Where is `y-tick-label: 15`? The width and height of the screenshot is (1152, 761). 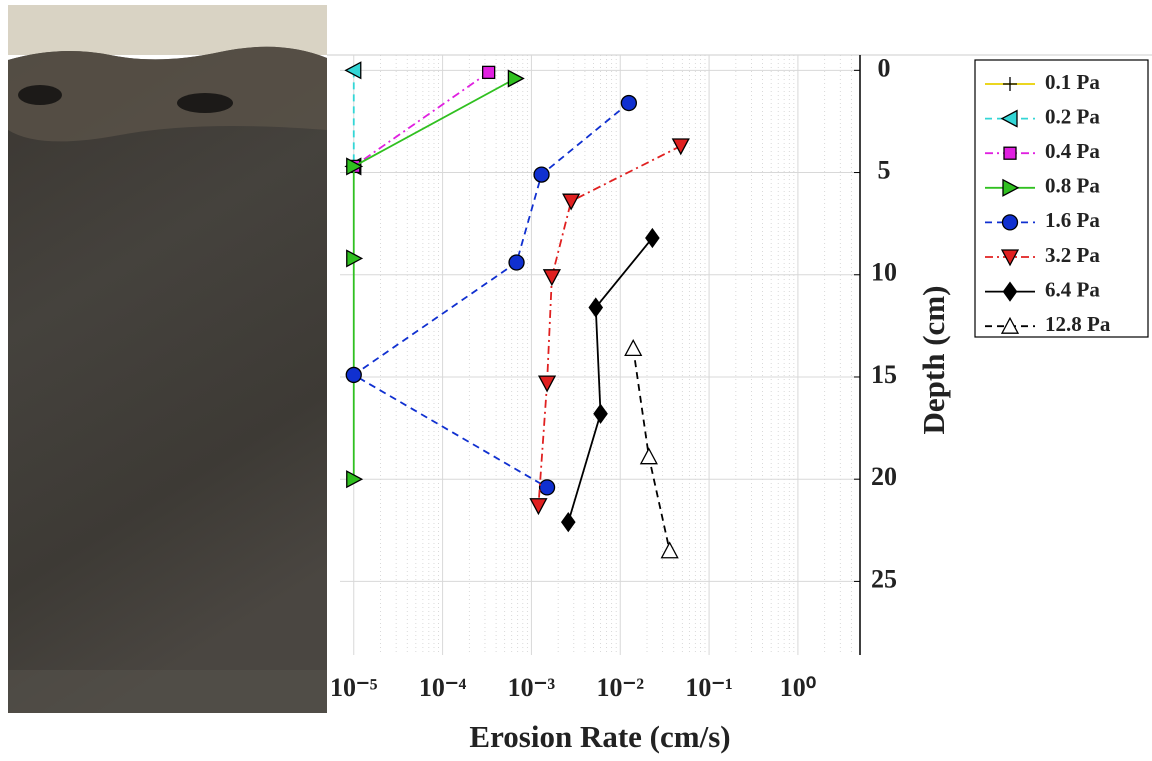
y-tick-label: 15 is located at coordinates (884, 374).